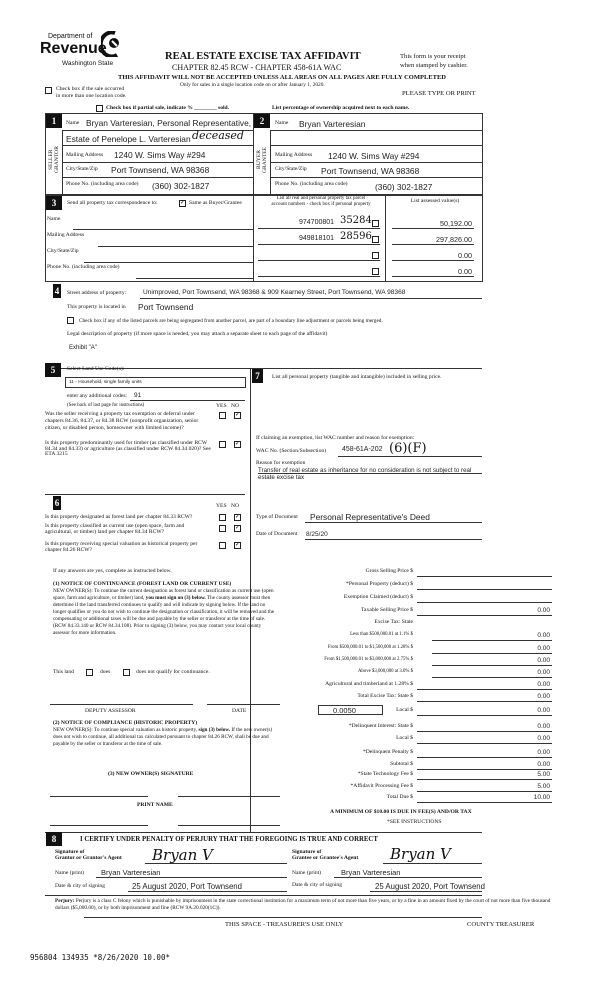  Describe the element at coordinates (420, 854) in the screenshot. I see `grantee-signature: Bryan V` at that location.